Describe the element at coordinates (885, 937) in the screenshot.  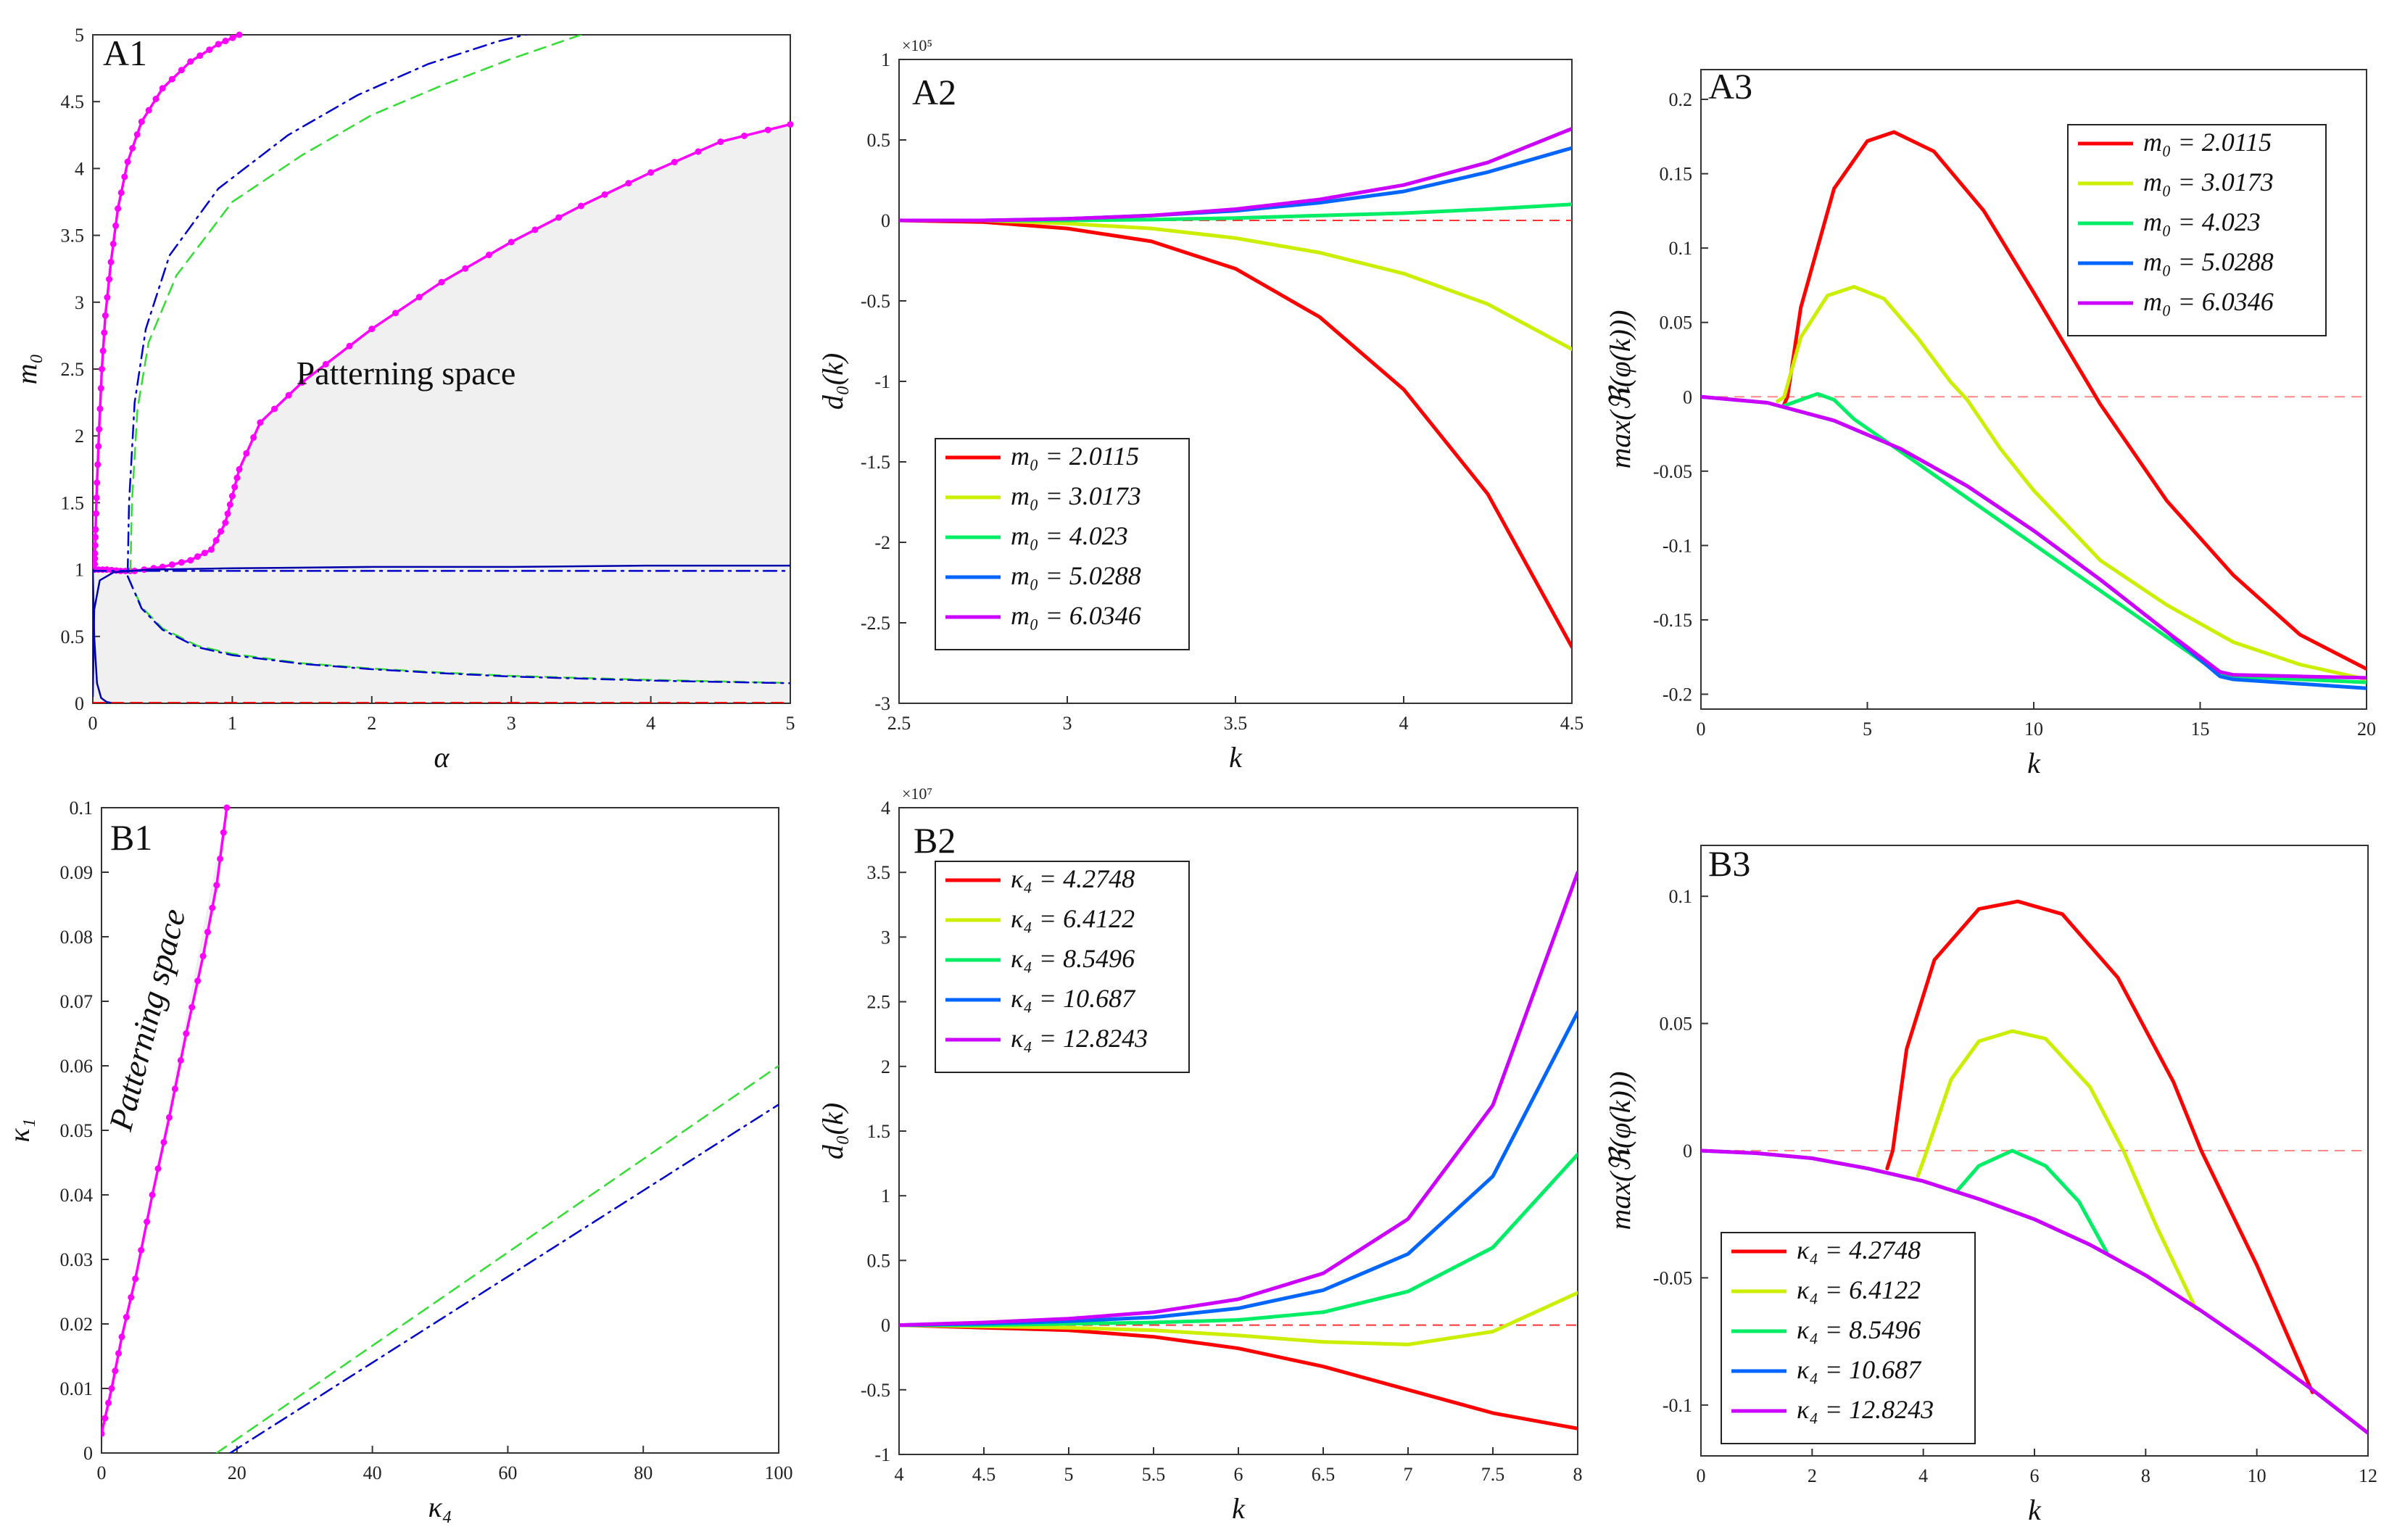
I see `y-tick-label: 3` at that location.